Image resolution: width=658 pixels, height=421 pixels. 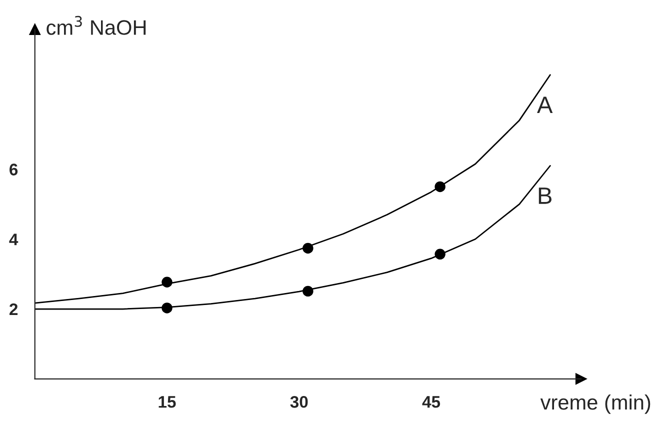 What do you see at coordinates (13, 240) in the screenshot?
I see `y-tick-label: 4` at bounding box center [13, 240].